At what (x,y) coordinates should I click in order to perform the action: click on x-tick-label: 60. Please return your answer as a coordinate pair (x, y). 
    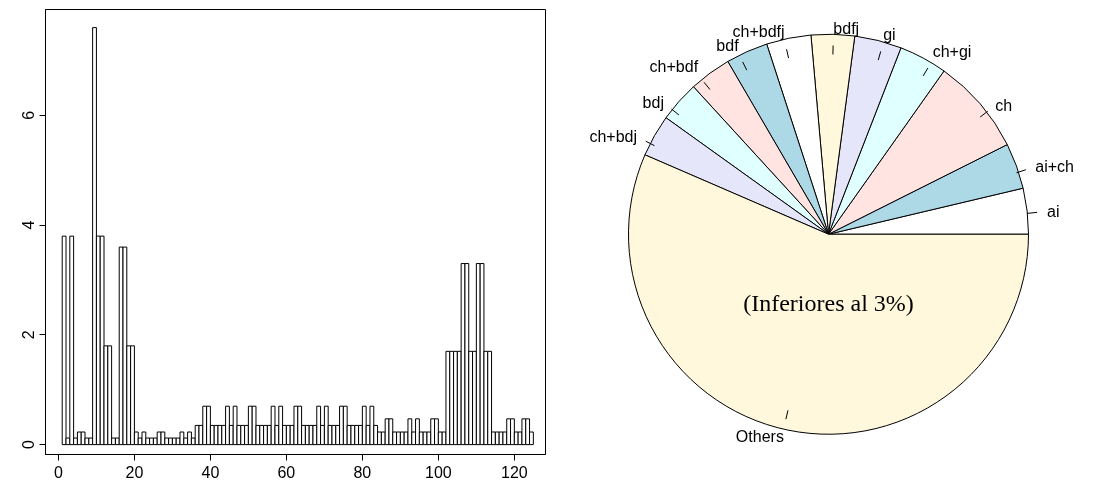
    Looking at the image, I should click on (286, 472).